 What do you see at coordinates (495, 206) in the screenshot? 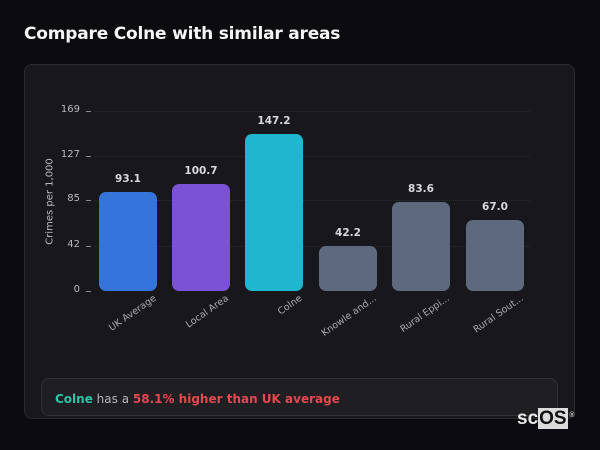
I see `bar-value-label: 67.0` at bounding box center [495, 206].